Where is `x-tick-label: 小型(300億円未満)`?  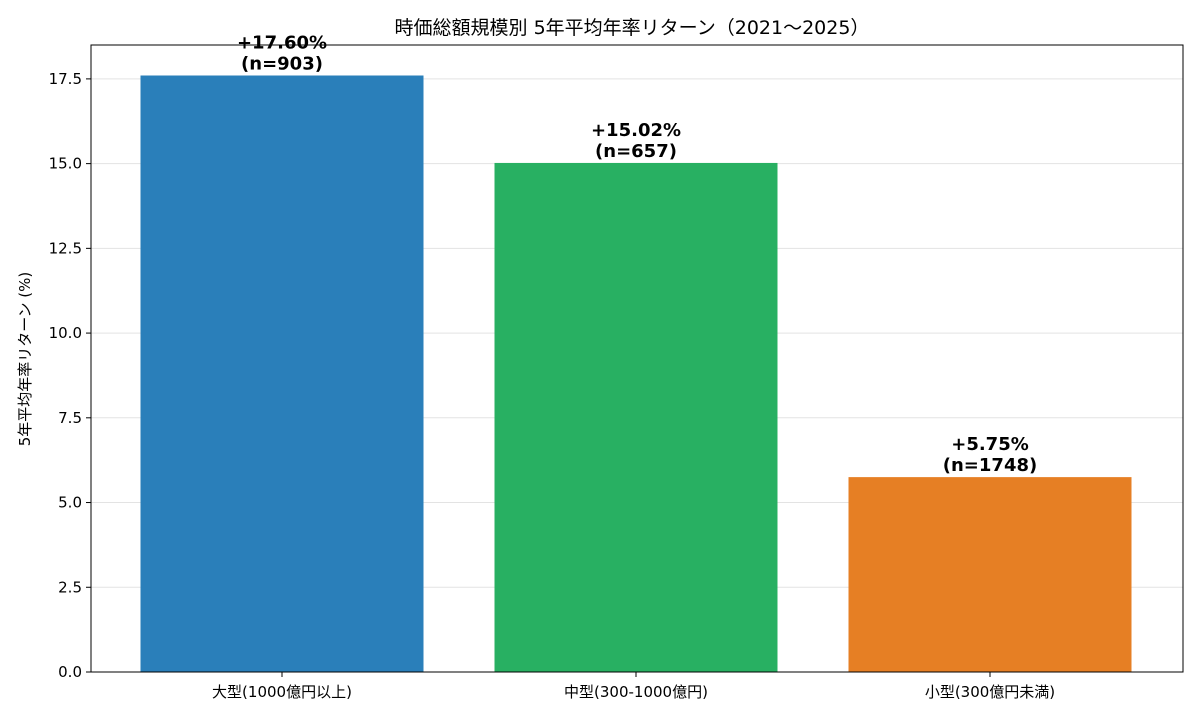 x-tick-label: 小型(300億円未満) is located at coordinates (990, 692).